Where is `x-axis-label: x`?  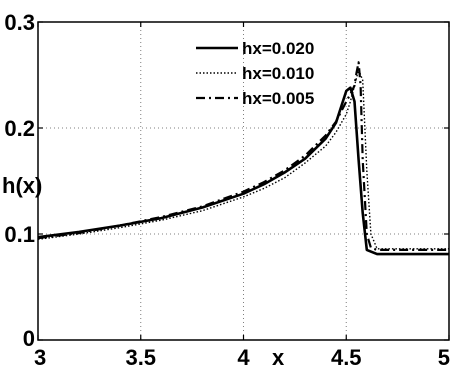
x-axis-label: x is located at coordinates (278, 357).